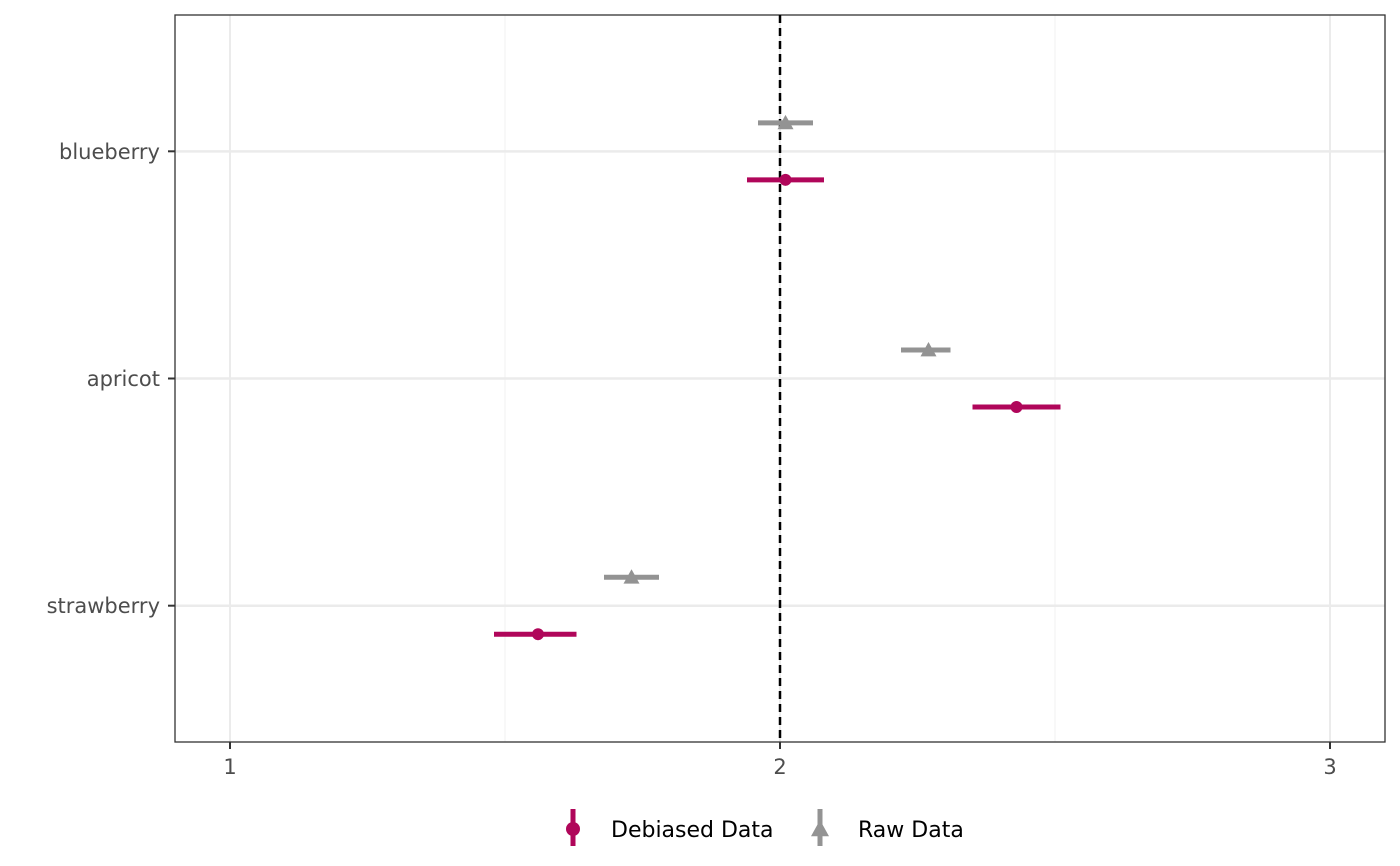  Describe the element at coordinates (109, 152) in the screenshot. I see `y-tick-label-blueberry: blueberry` at that location.